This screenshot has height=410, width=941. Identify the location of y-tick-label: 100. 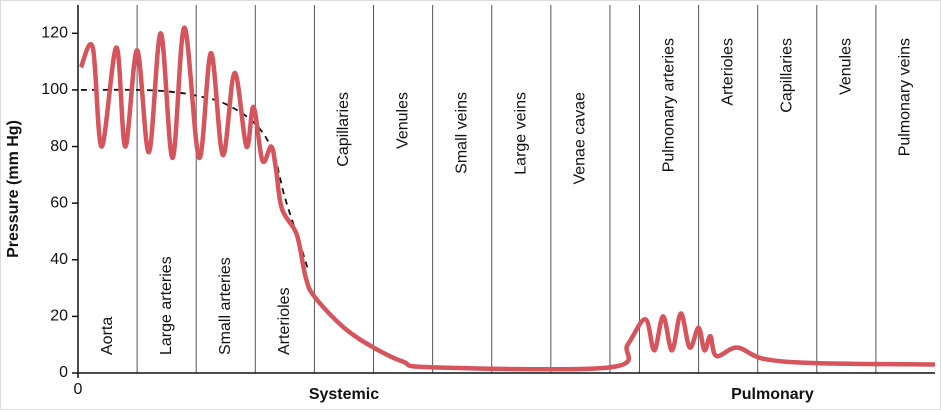
(54, 89).